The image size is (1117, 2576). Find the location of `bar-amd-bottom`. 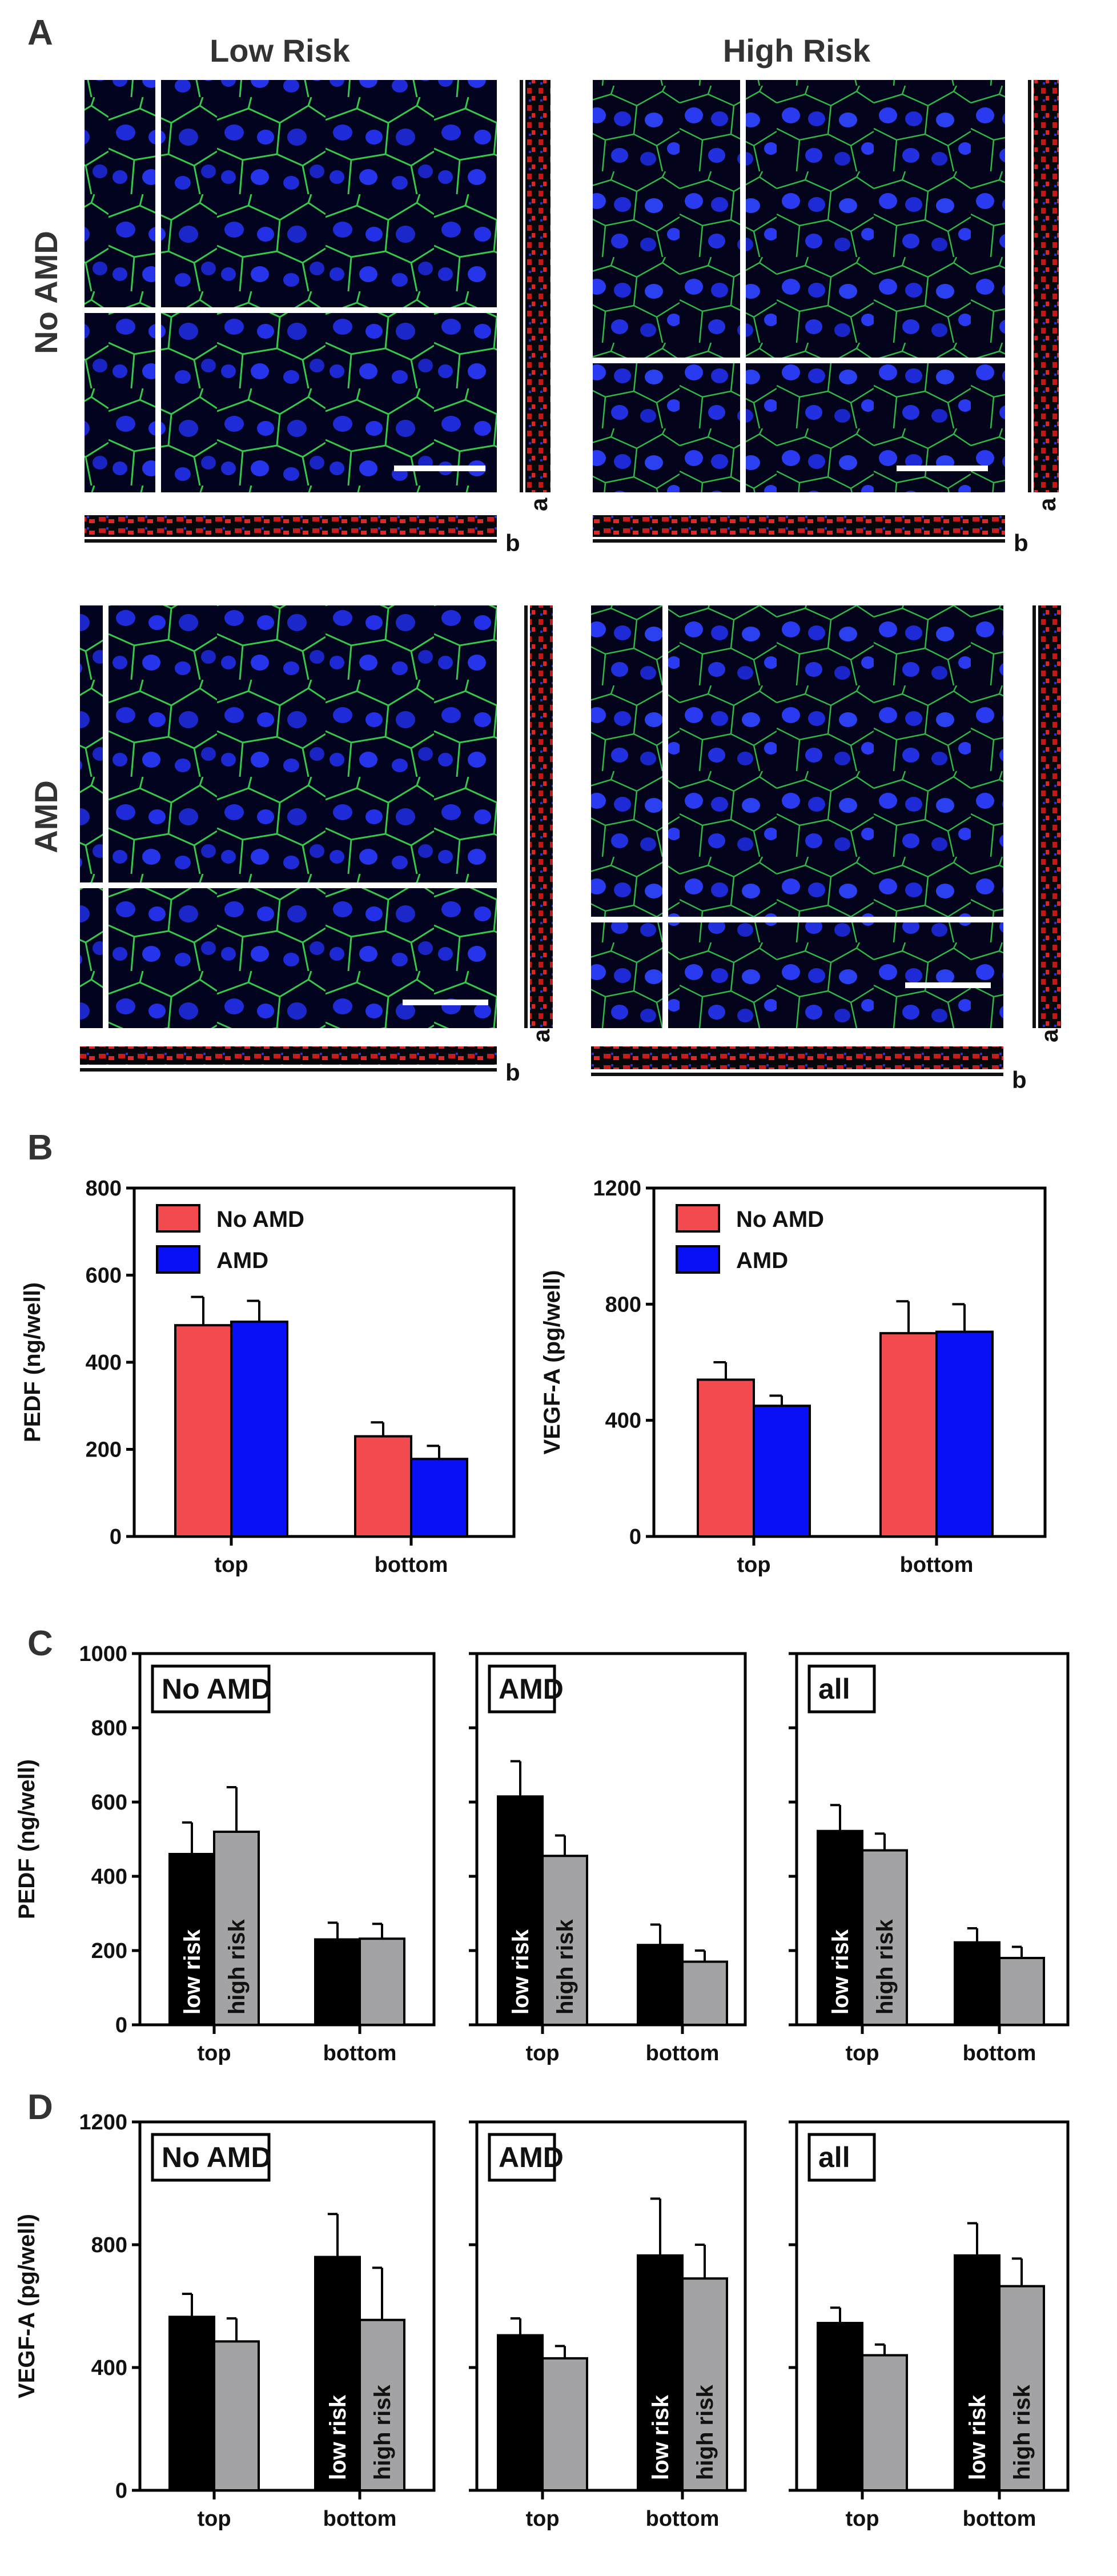

bar-amd-bottom is located at coordinates (439, 1498).